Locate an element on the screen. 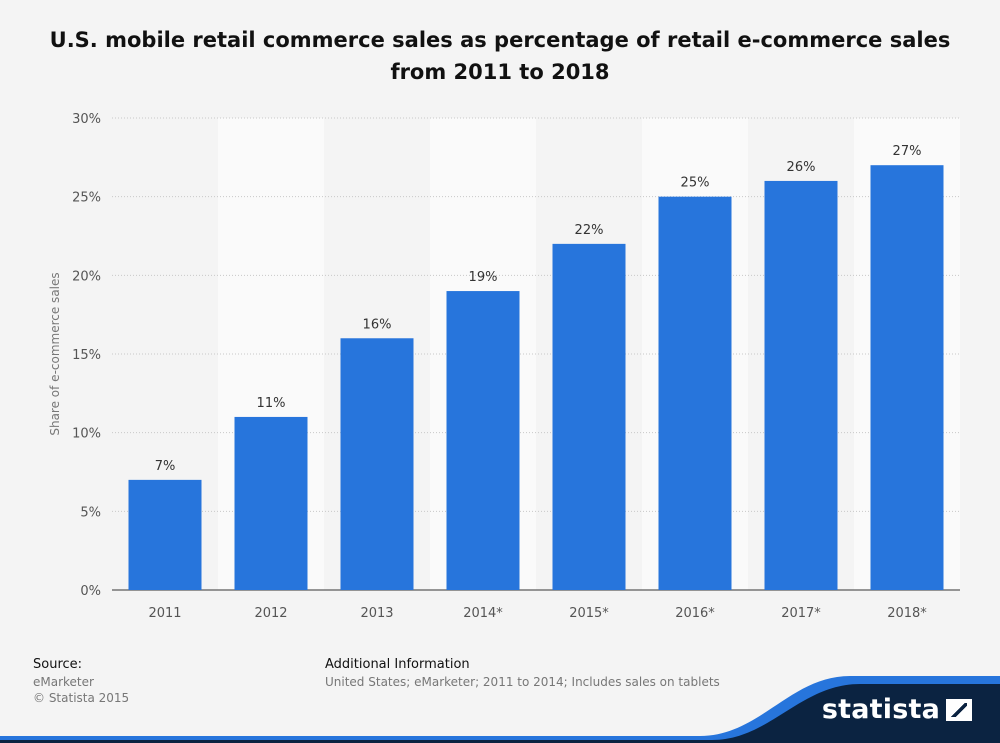 The width and height of the screenshot is (1000, 743). x-tick-label: 2017* is located at coordinates (801, 613).